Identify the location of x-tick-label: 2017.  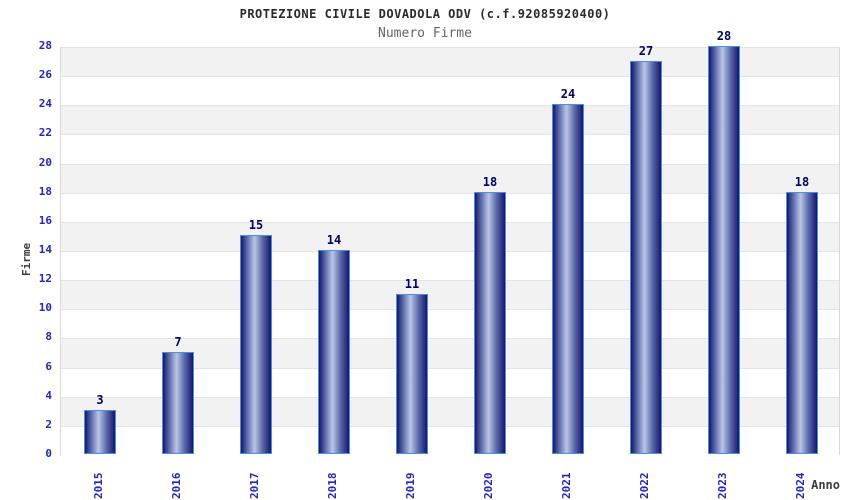
(254, 486).